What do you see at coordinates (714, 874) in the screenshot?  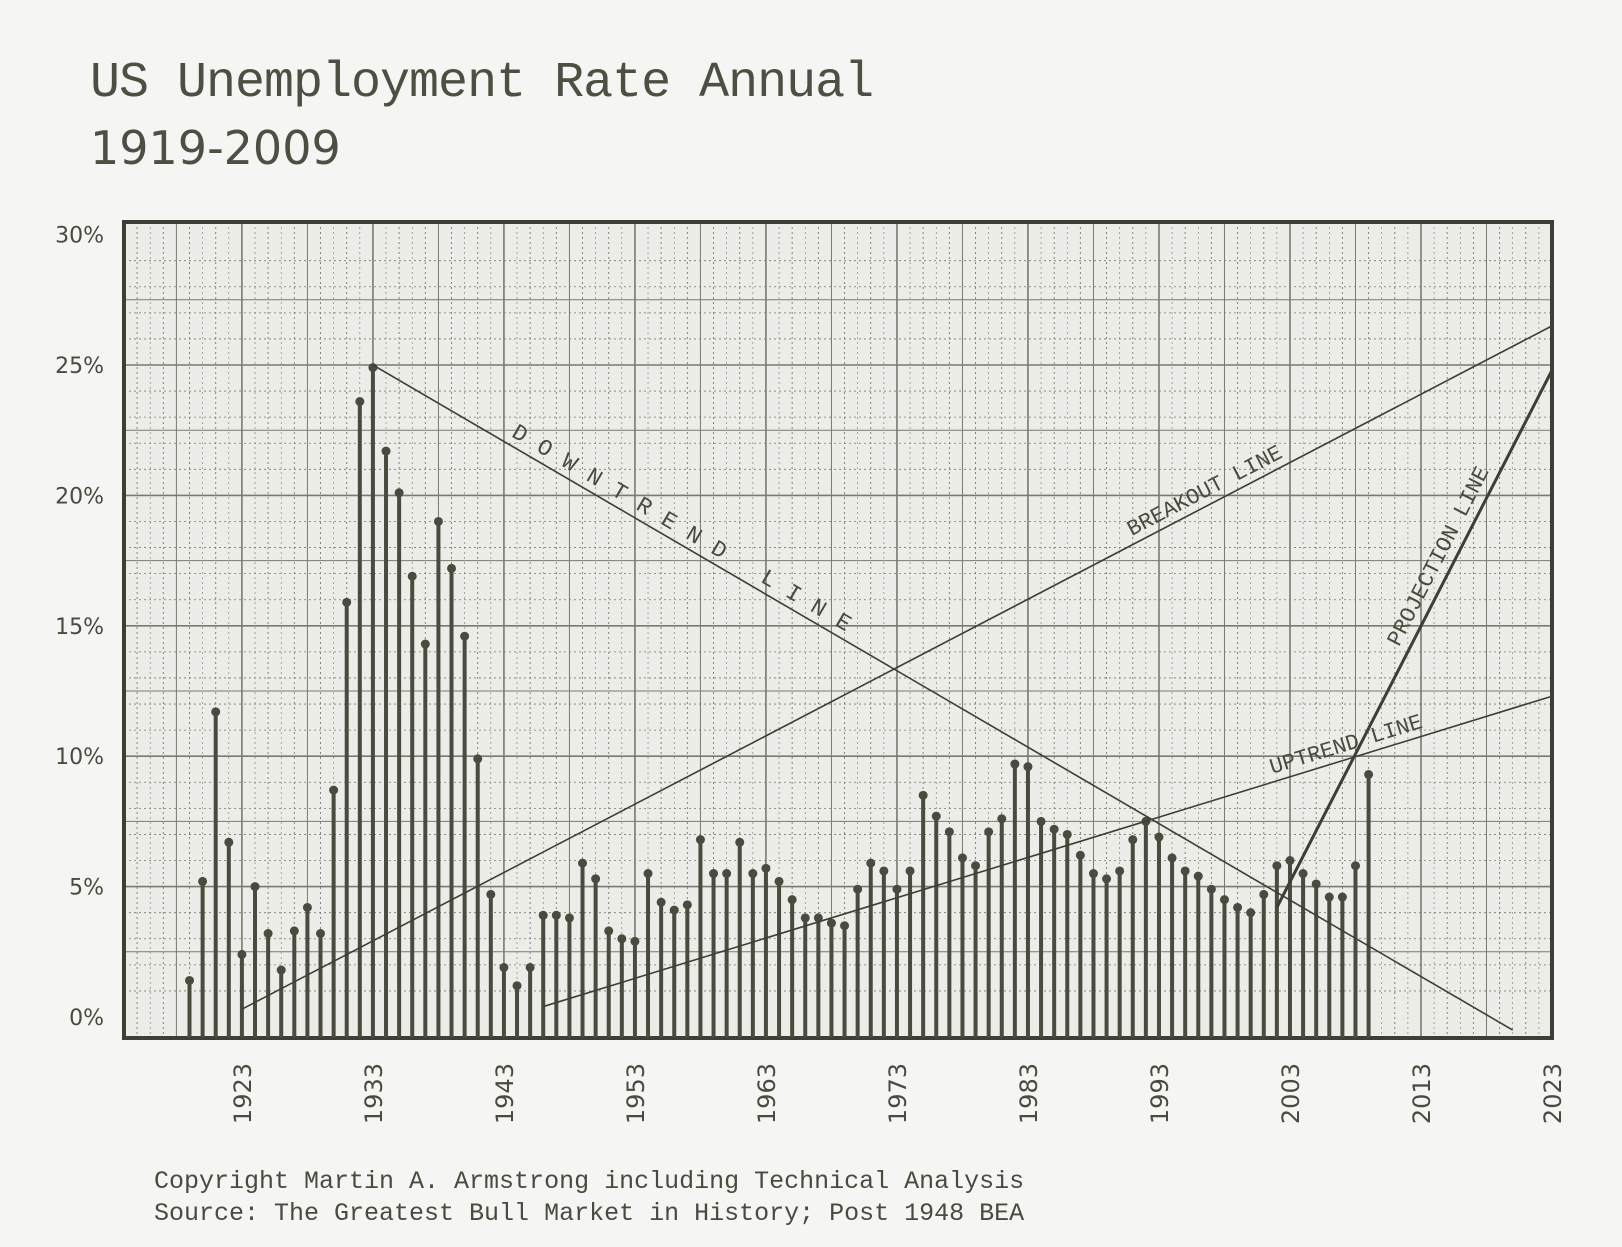 I see `bar-dot-1959` at bounding box center [714, 874].